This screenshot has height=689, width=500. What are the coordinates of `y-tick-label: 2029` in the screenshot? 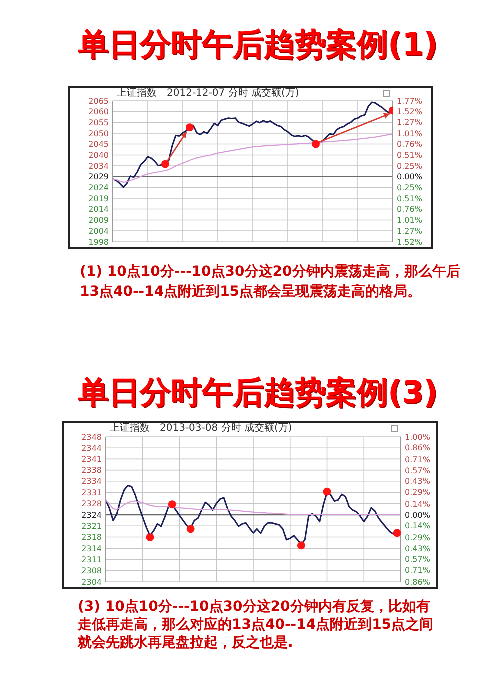 It's located at (98, 177).